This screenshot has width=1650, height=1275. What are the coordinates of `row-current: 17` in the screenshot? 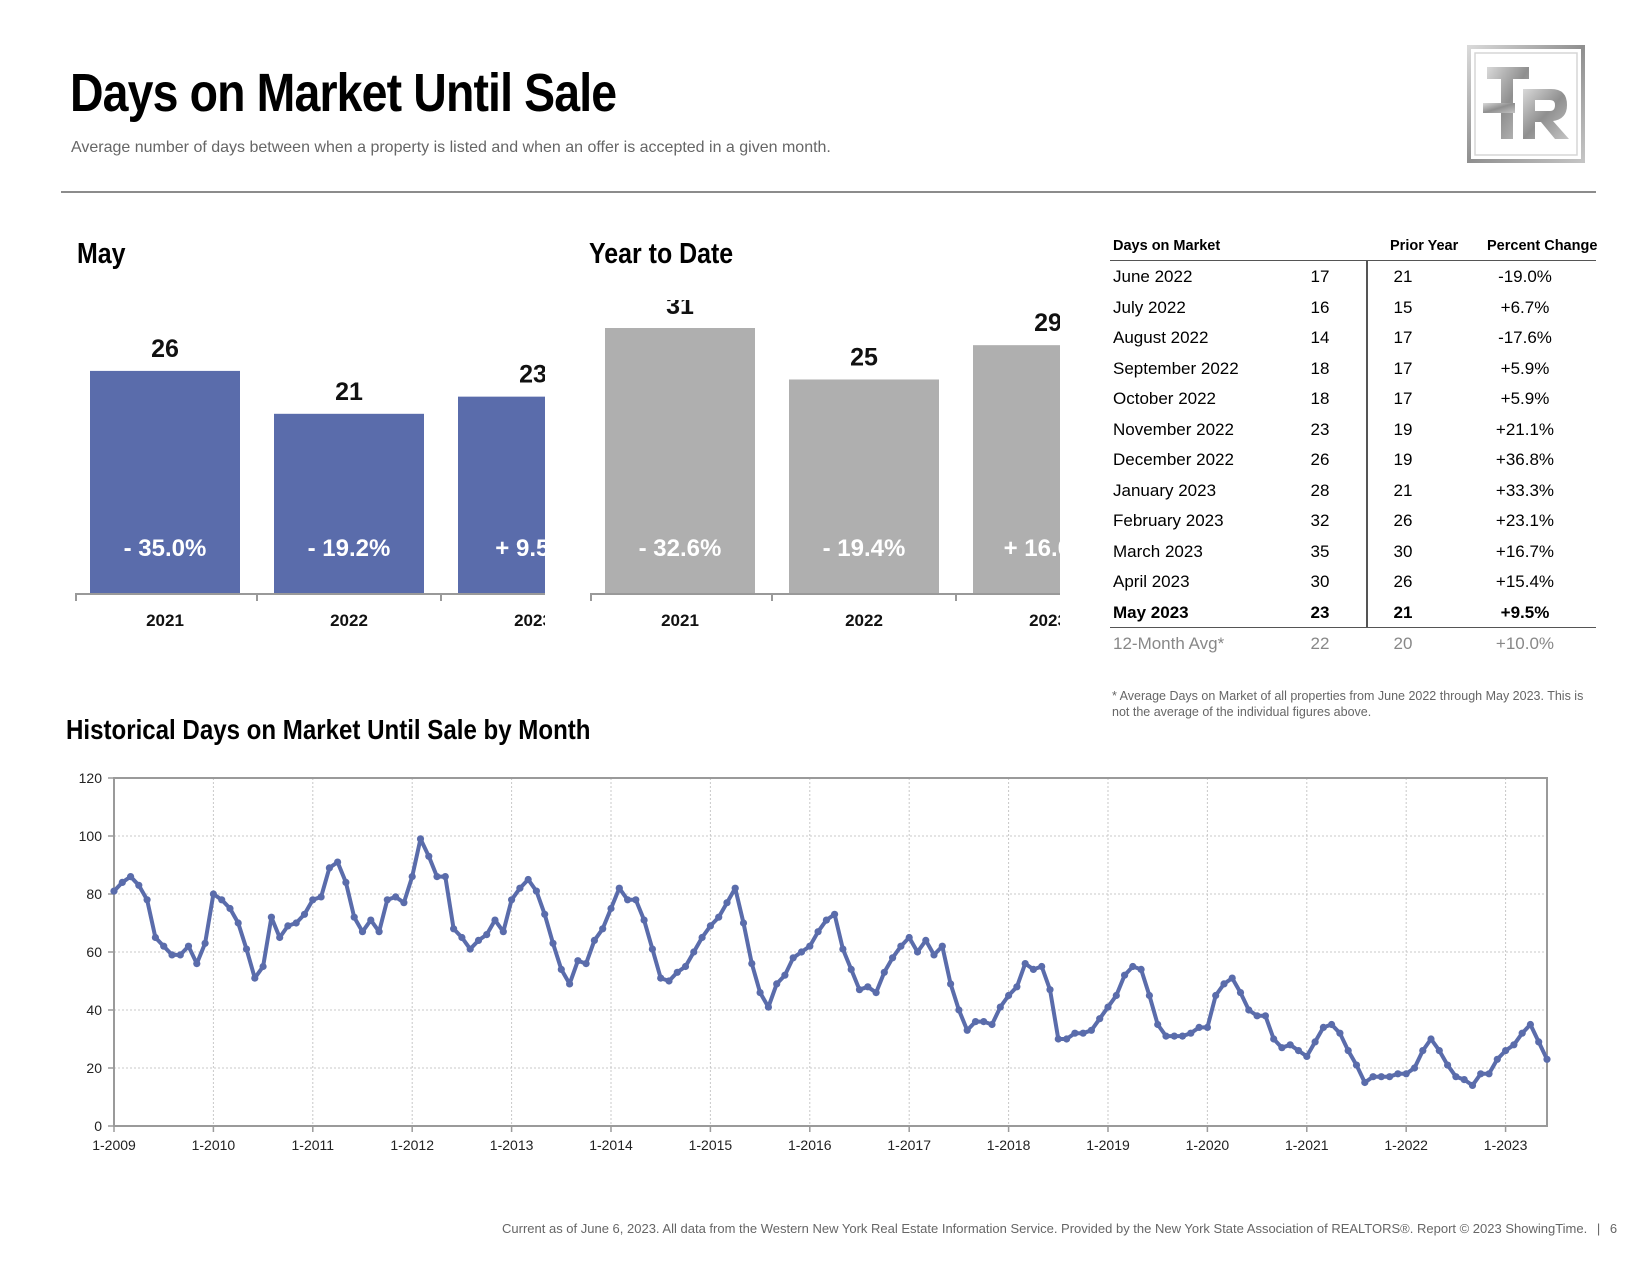 It's located at (1320, 276).